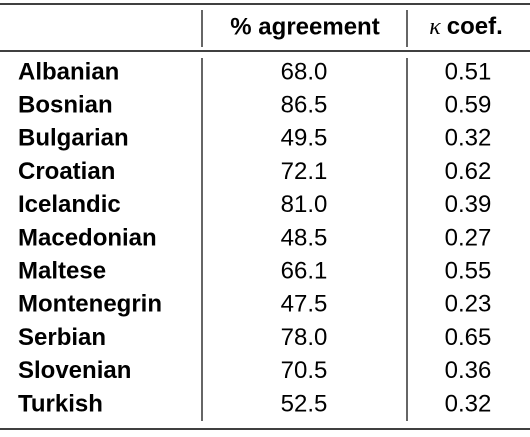 The image size is (530, 437). I want to click on agreement-cell: 47.5, so click(304, 304).